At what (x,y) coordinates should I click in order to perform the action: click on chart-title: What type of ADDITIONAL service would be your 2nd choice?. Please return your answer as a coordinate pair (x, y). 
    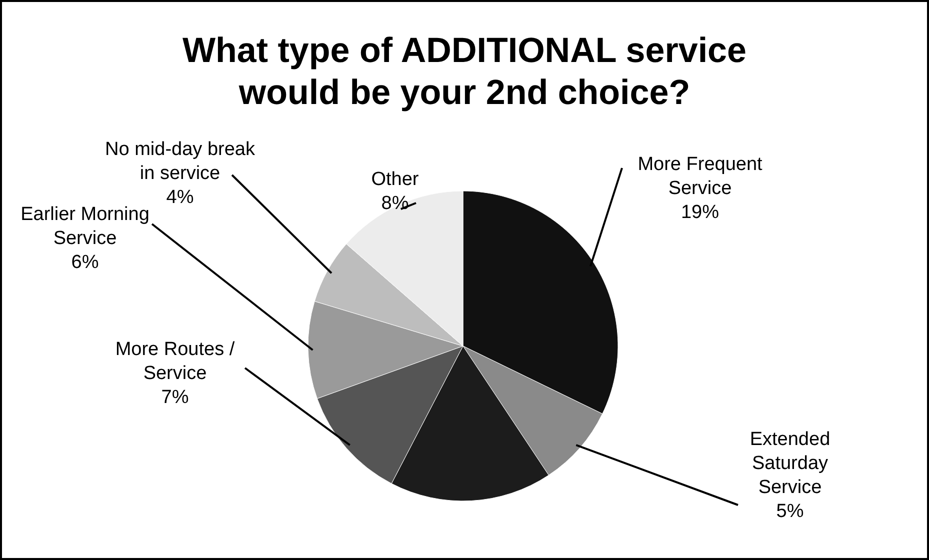
    Looking at the image, I should click on (464, 71).